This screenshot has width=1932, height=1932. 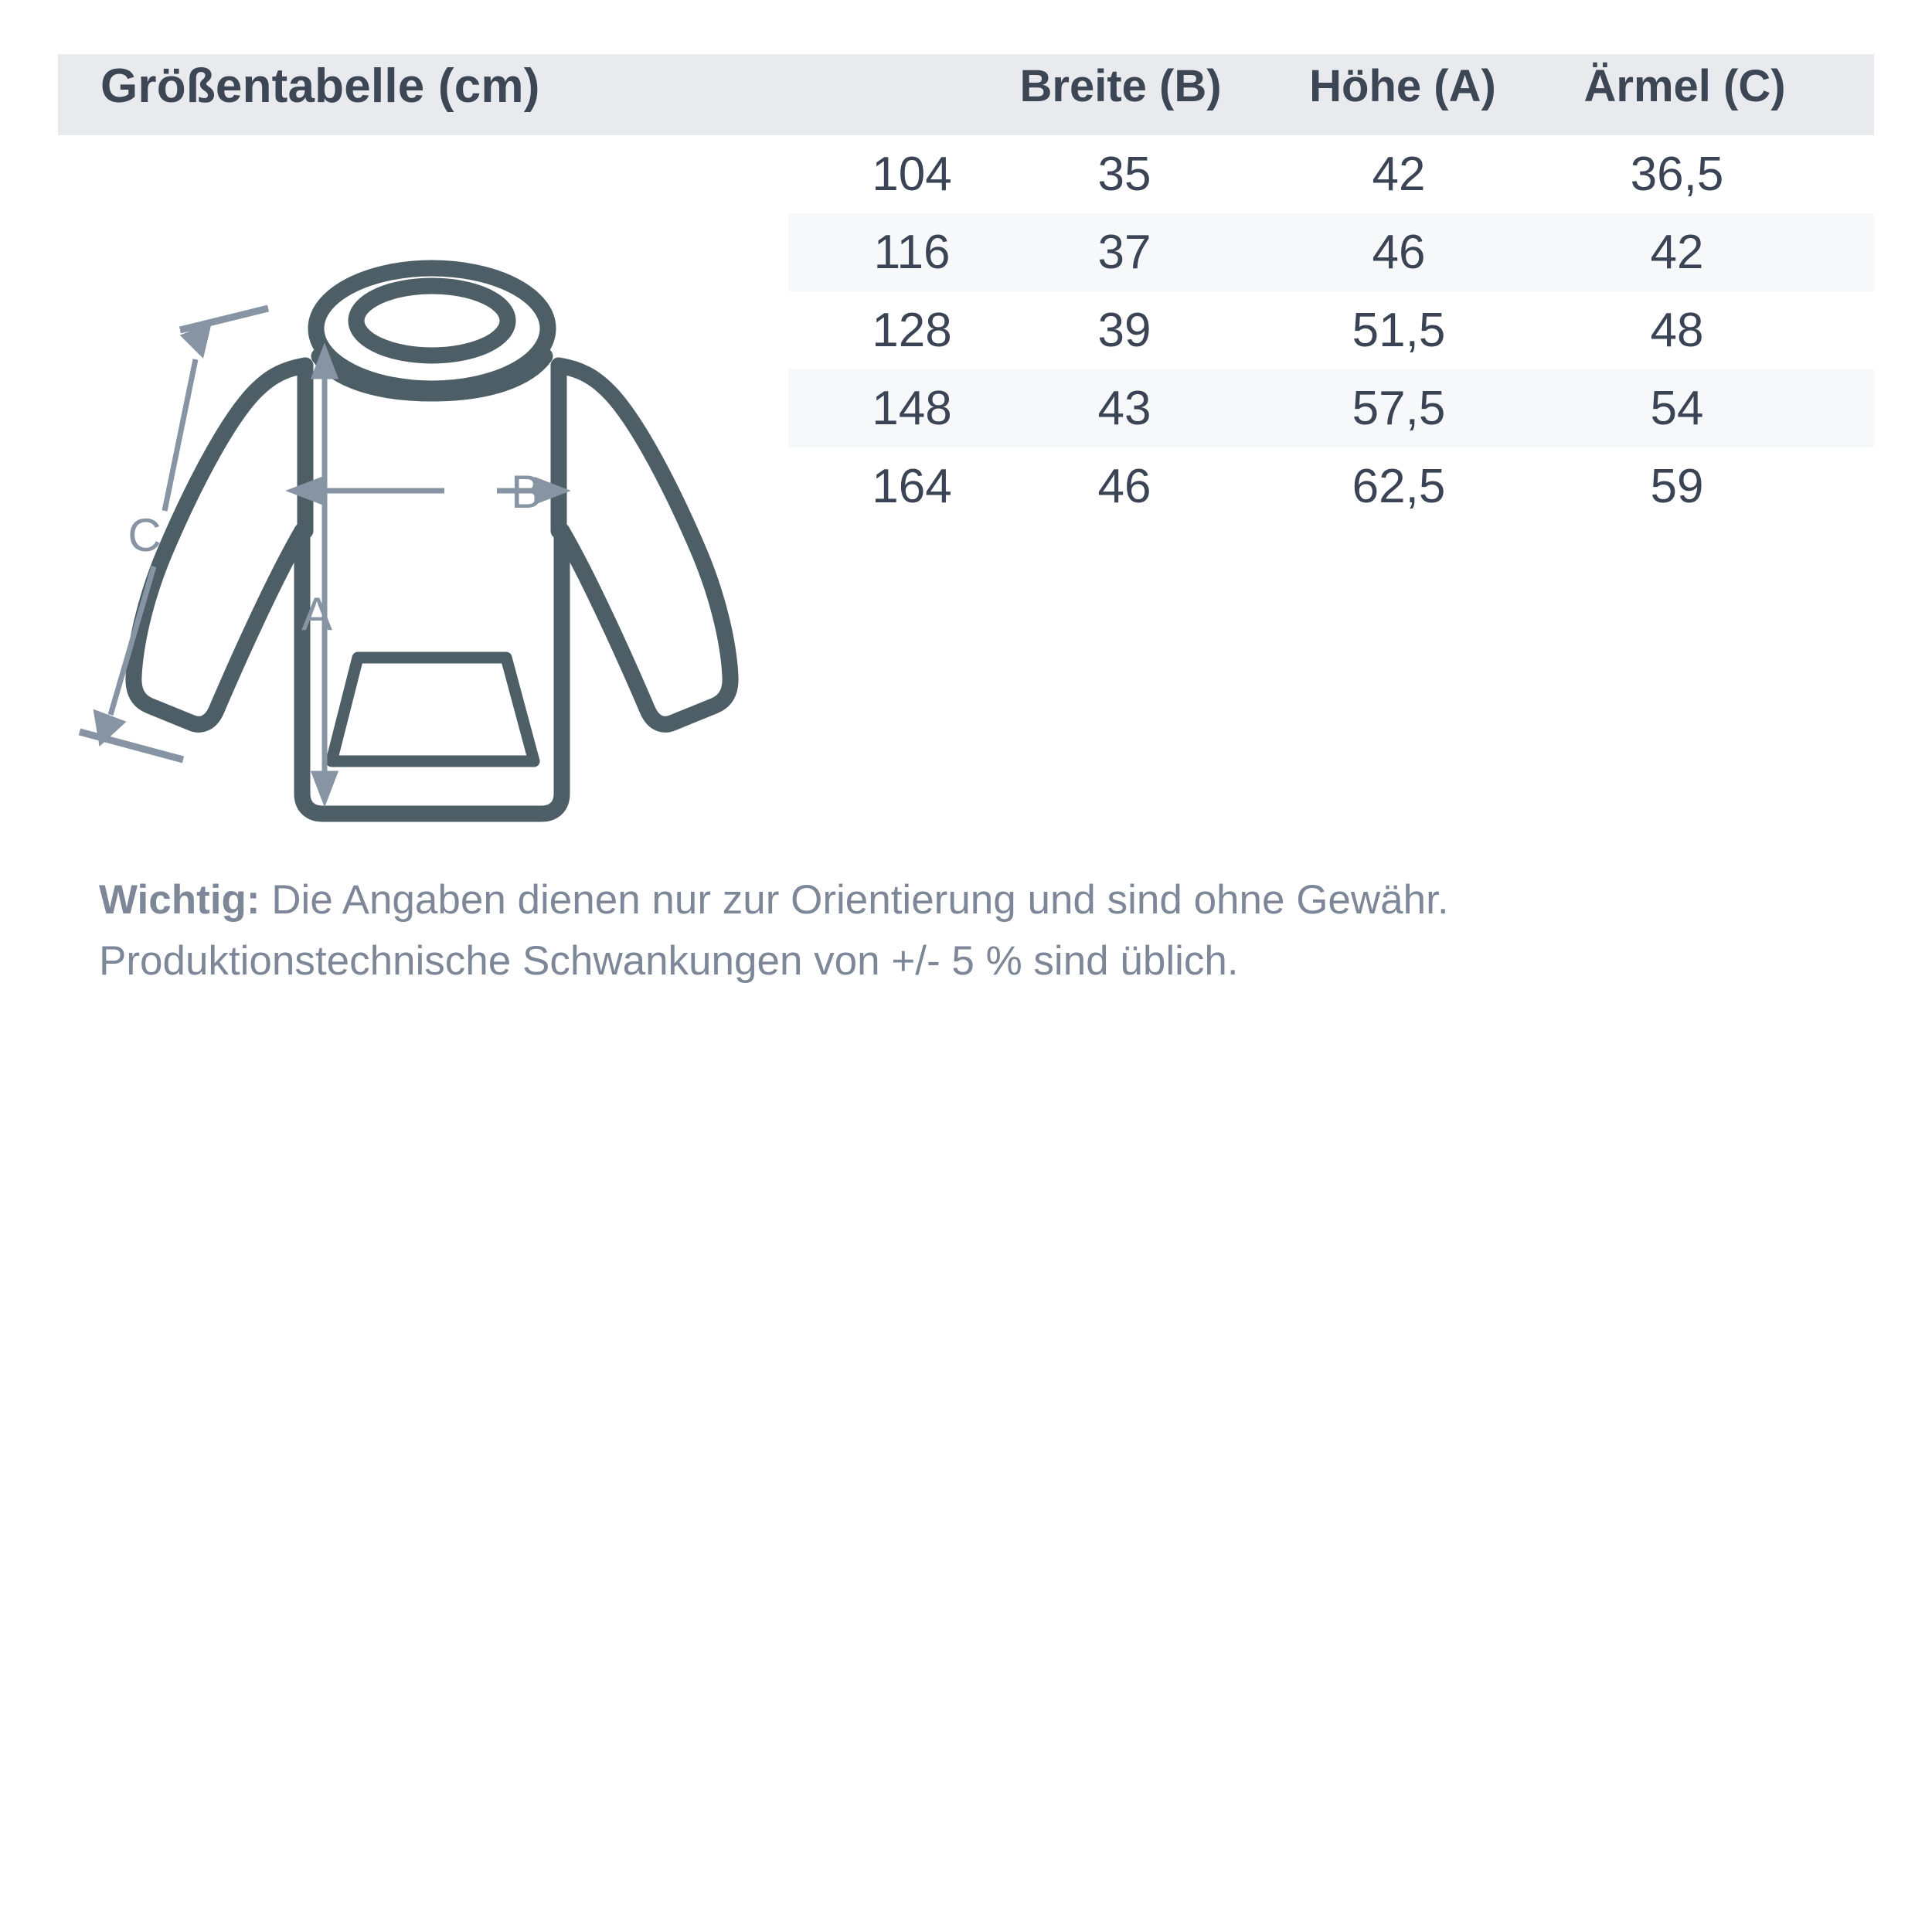 What do you see at coordinates (1677, 175) in the screenshot?
I see `cell-aermel: 36,5` at bounding box center [1677, 175].